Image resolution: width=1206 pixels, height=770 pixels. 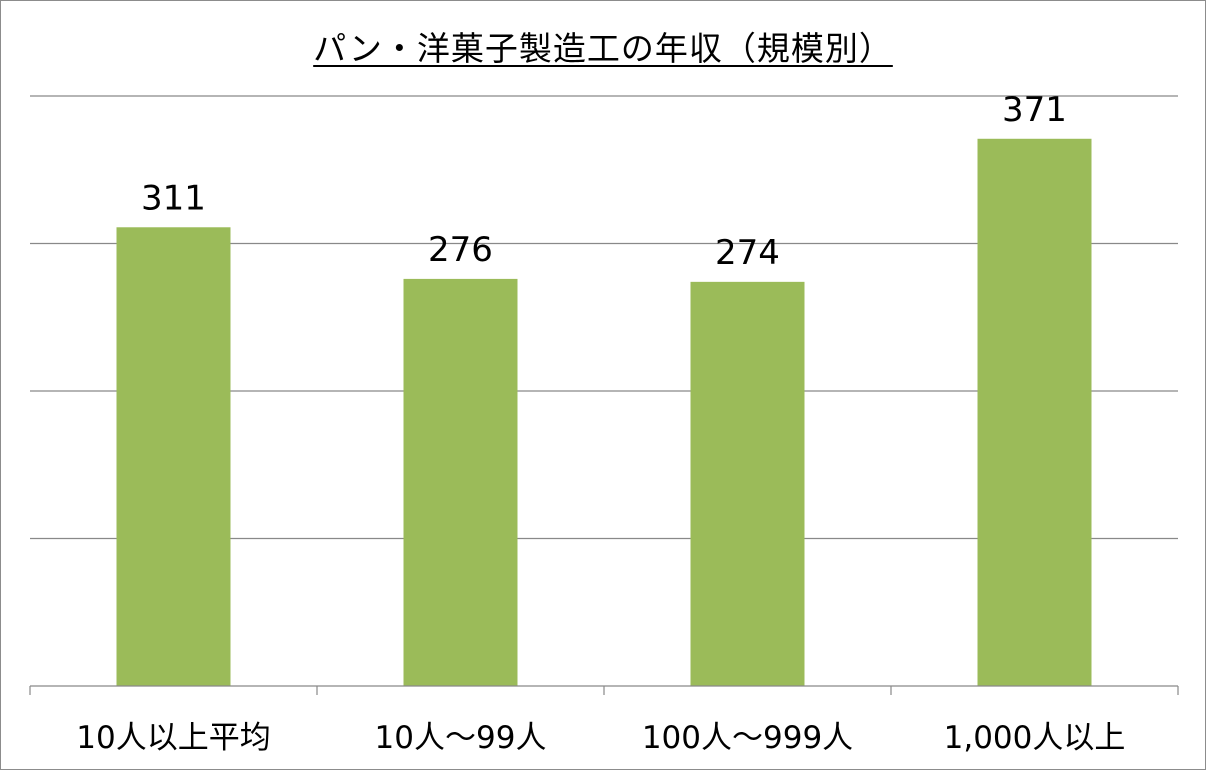 What do you see at coordinates (460, 250) in the screenshot?
I see `data-label: 276` at bounding box center [460, 250].